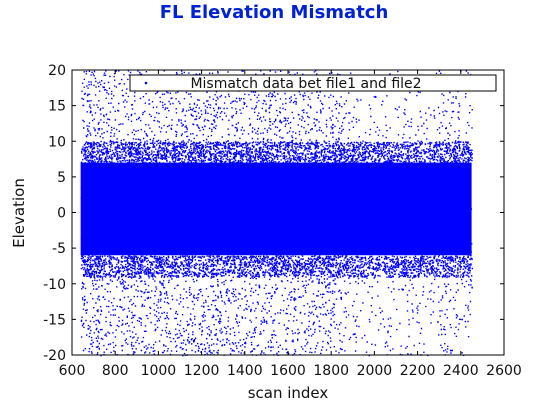 This screenshot has height=420, width=560. Describe the element at coordinates (375, 371) in the screenshot. I see `x-tick-label: 2000` at that location.